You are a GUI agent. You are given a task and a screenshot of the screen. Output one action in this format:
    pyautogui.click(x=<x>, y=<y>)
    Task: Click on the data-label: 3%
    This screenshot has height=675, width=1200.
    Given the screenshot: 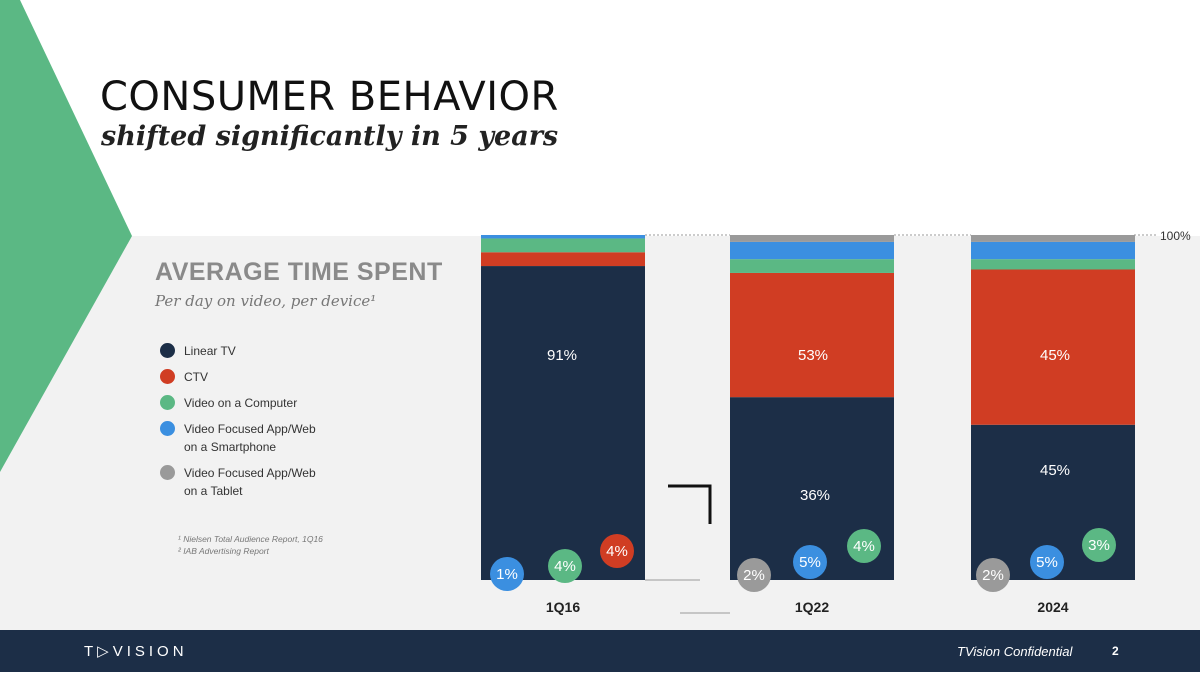 What is the action you would take?
    pyautogui.click(x=1099, y=545)
    